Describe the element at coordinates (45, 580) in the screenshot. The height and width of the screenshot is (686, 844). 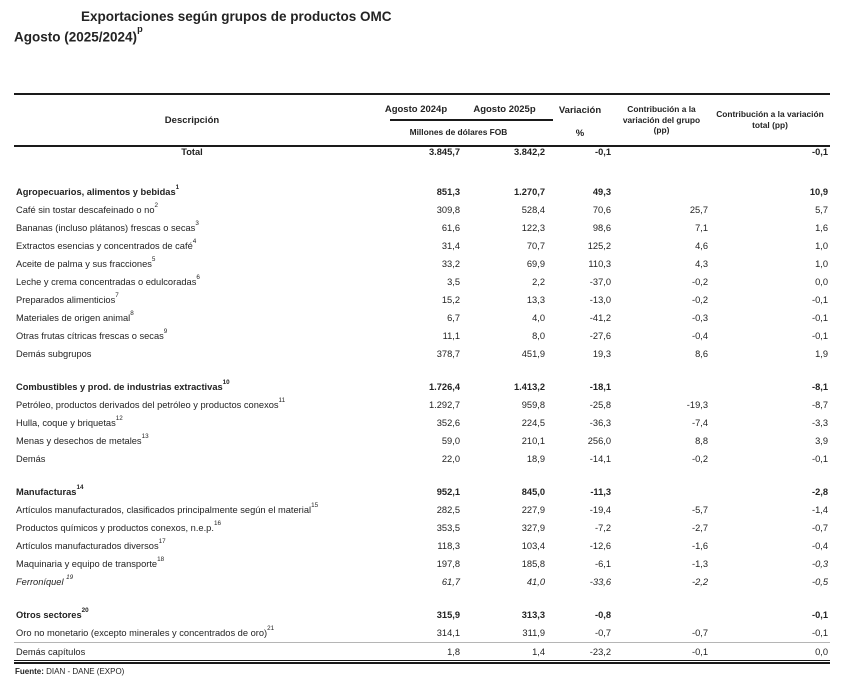
I see `row-label: Ferroníquel 19` at that location.